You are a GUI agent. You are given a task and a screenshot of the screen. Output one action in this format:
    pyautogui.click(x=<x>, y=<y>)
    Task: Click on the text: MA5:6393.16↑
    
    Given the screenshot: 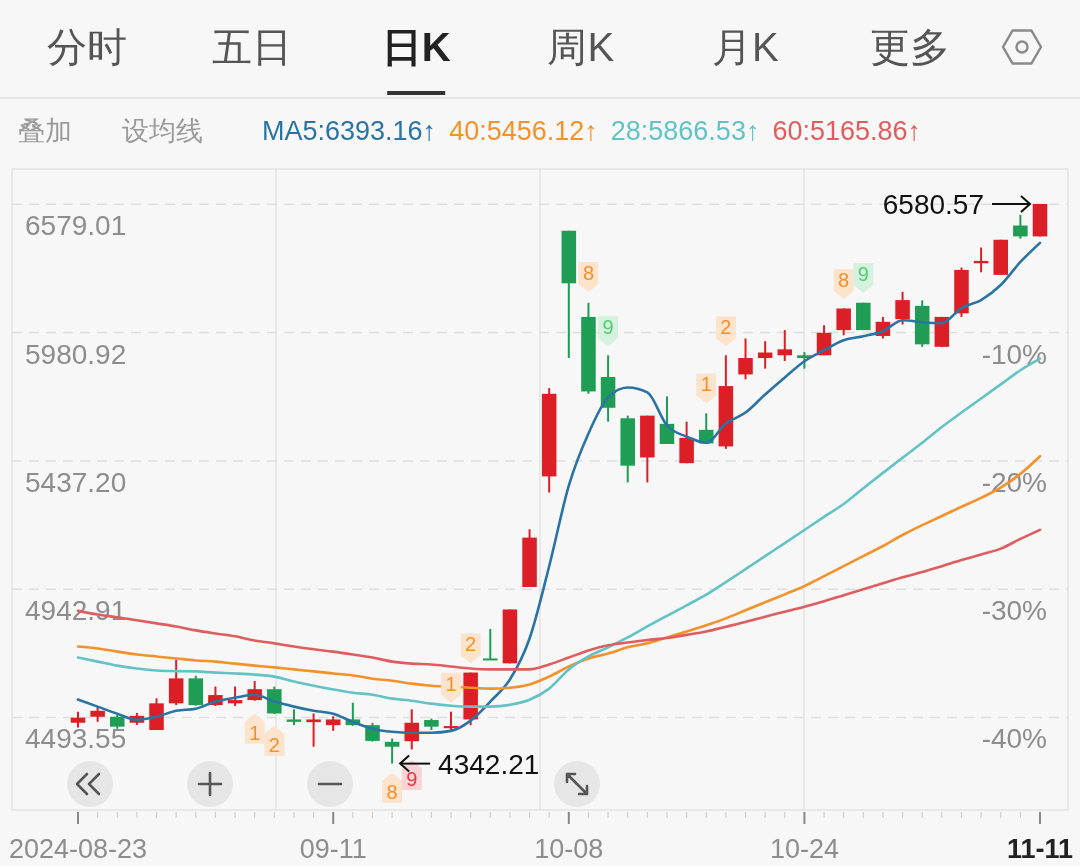 What is the action you would take?
    pyautogui.click(x=349, y=131)
    